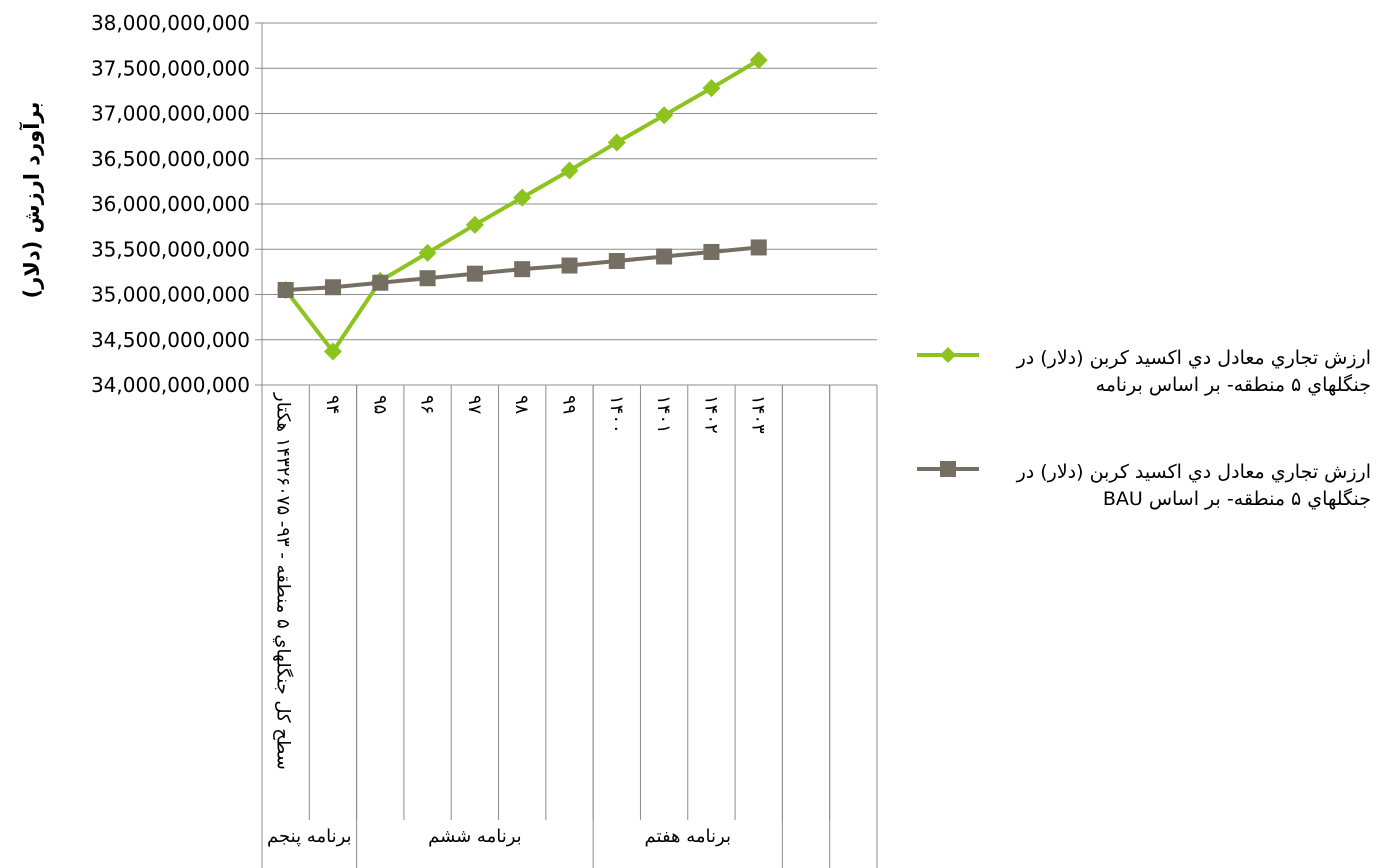 The image size is (1377, 868). What do you see at coordinates (663, 414) in the screenshot?
I see `x-tick-label: ۱۴۰۱` at bounding box center [663, 414].